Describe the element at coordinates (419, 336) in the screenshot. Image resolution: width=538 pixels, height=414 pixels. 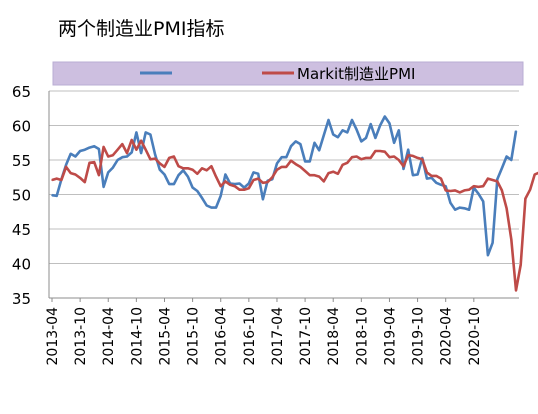
I see `x-tick-label: 2019-10` at that location.